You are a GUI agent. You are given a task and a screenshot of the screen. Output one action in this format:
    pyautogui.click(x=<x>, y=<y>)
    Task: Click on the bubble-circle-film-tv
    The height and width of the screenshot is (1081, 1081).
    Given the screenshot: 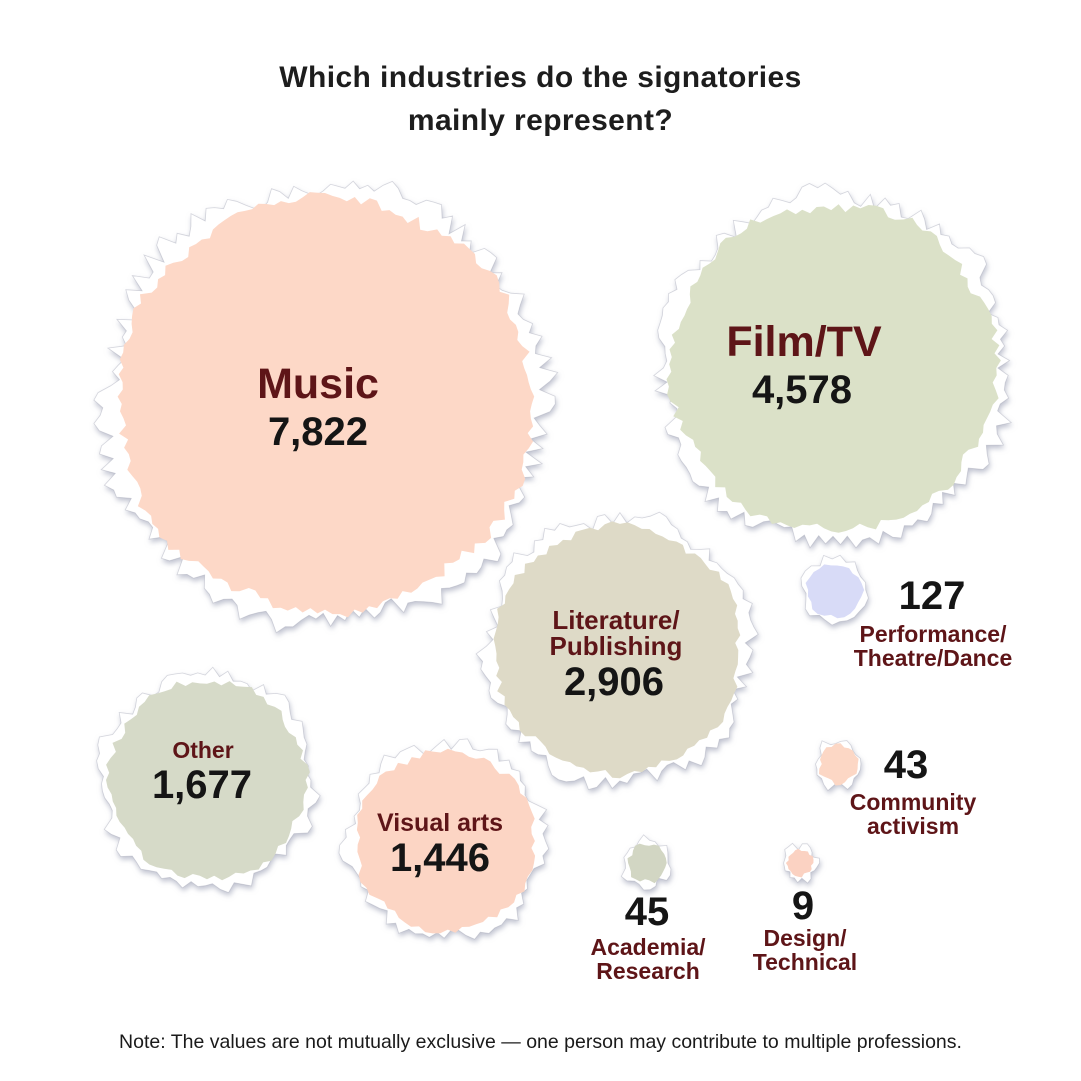 What is the action you would take?
    pyautogui.click(x=833, y=368)
    